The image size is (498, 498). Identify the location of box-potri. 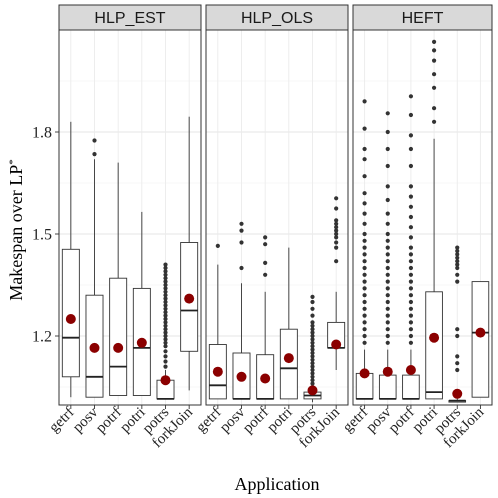
(434, 219).